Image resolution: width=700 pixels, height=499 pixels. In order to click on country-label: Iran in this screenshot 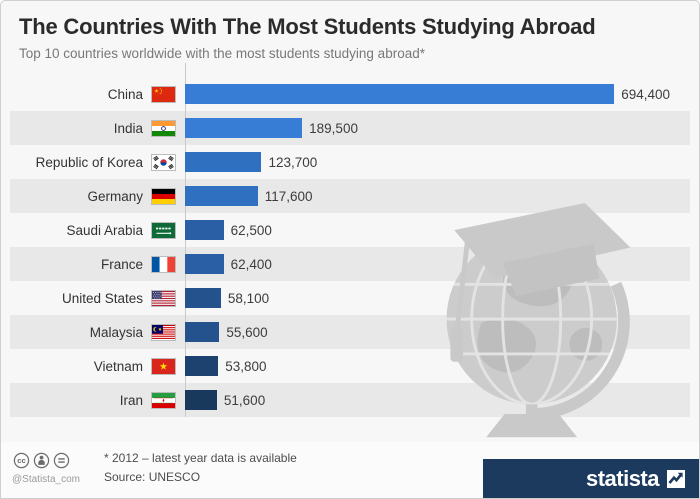, I will do `click(131, 400)`.